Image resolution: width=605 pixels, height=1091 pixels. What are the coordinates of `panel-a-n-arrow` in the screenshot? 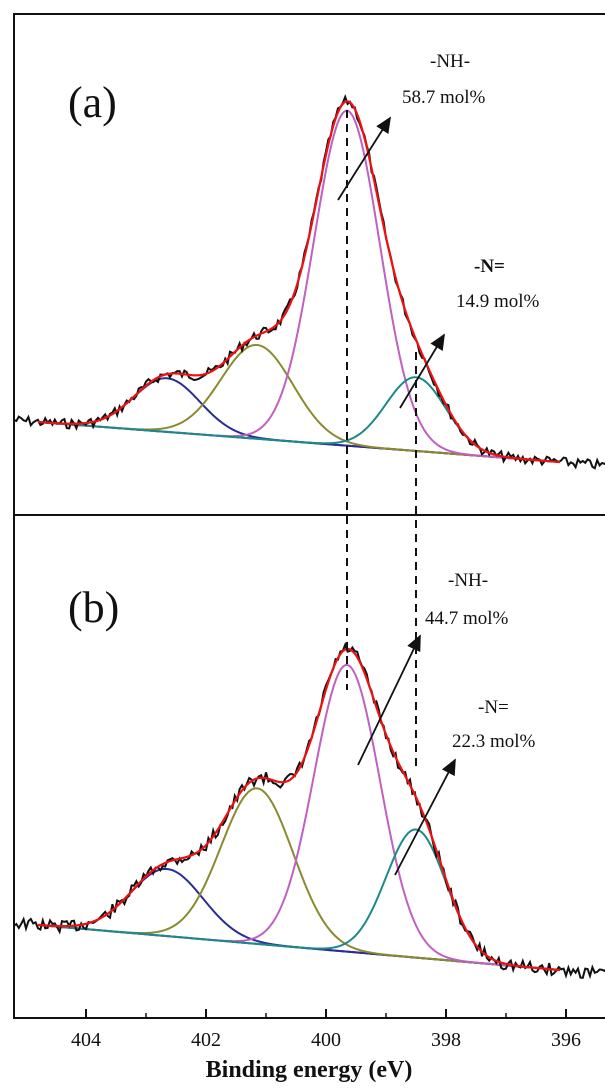 It's located at (422, 371).